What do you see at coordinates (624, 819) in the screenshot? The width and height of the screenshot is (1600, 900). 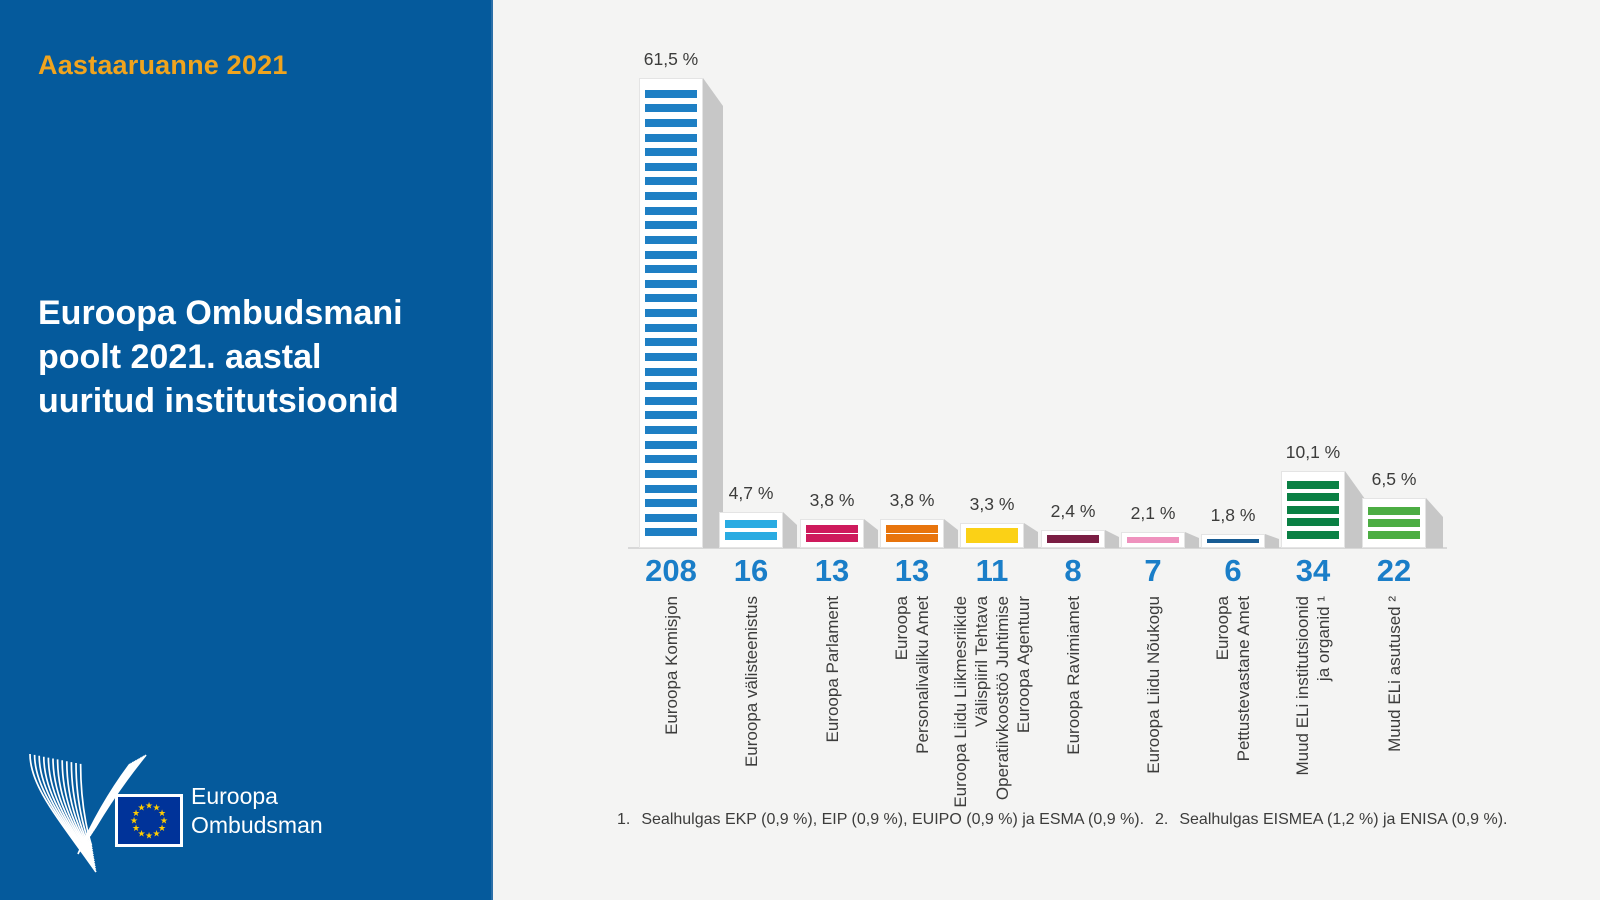 I see `footnote-number: 1.` at bounding box center [624, 819].